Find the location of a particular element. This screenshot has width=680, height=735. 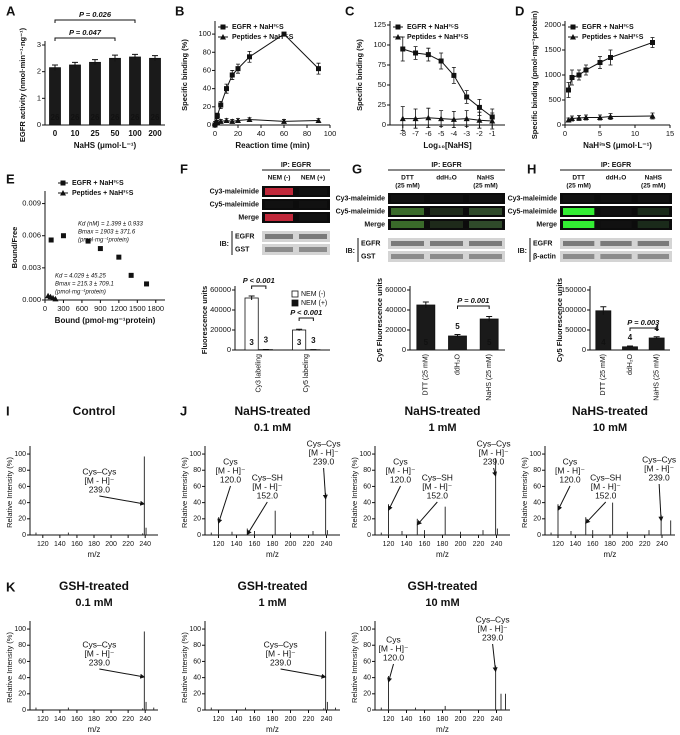

ib-label: IB: is located at coordinates (350, 251).